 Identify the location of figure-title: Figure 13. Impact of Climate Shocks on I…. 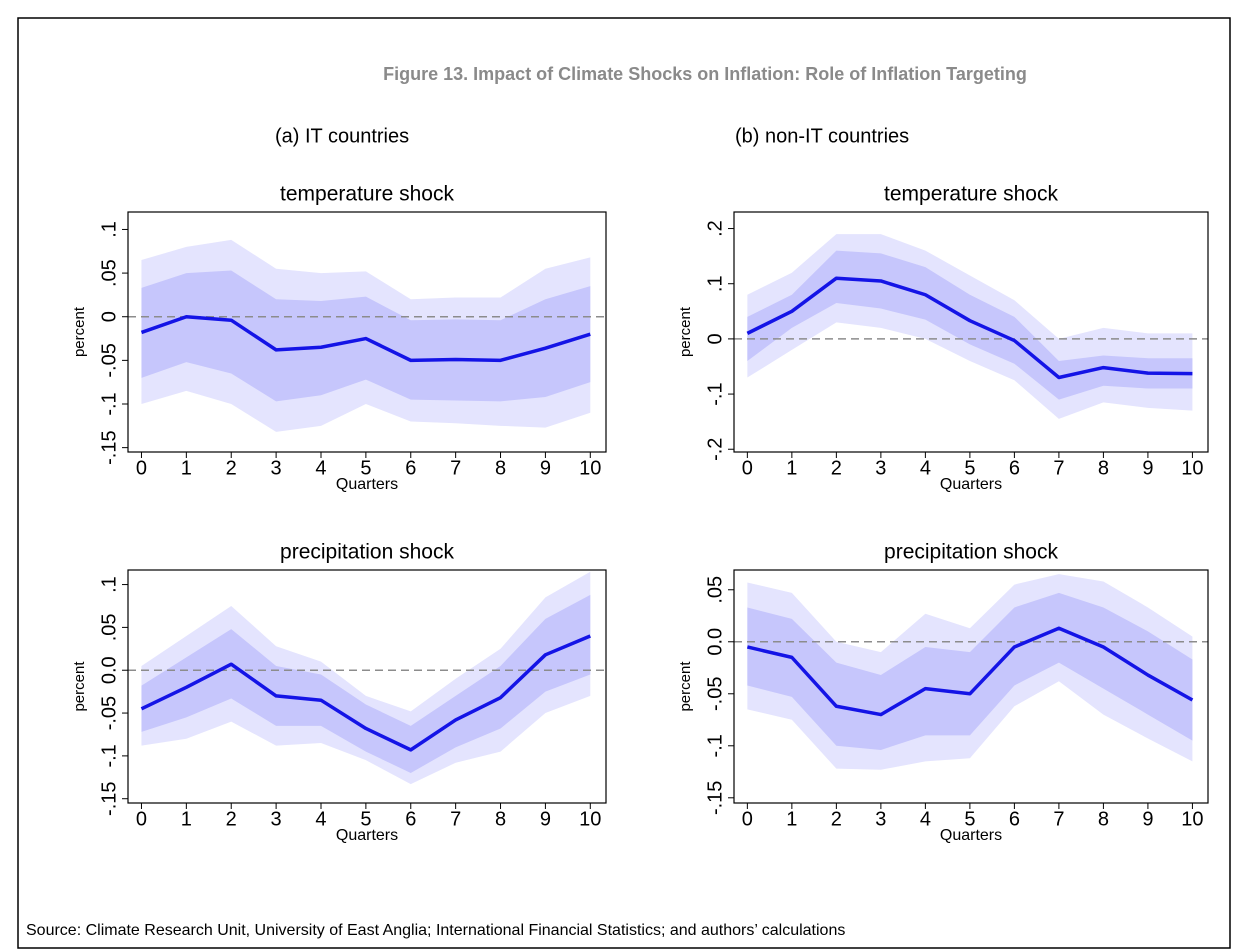
(705, 74).